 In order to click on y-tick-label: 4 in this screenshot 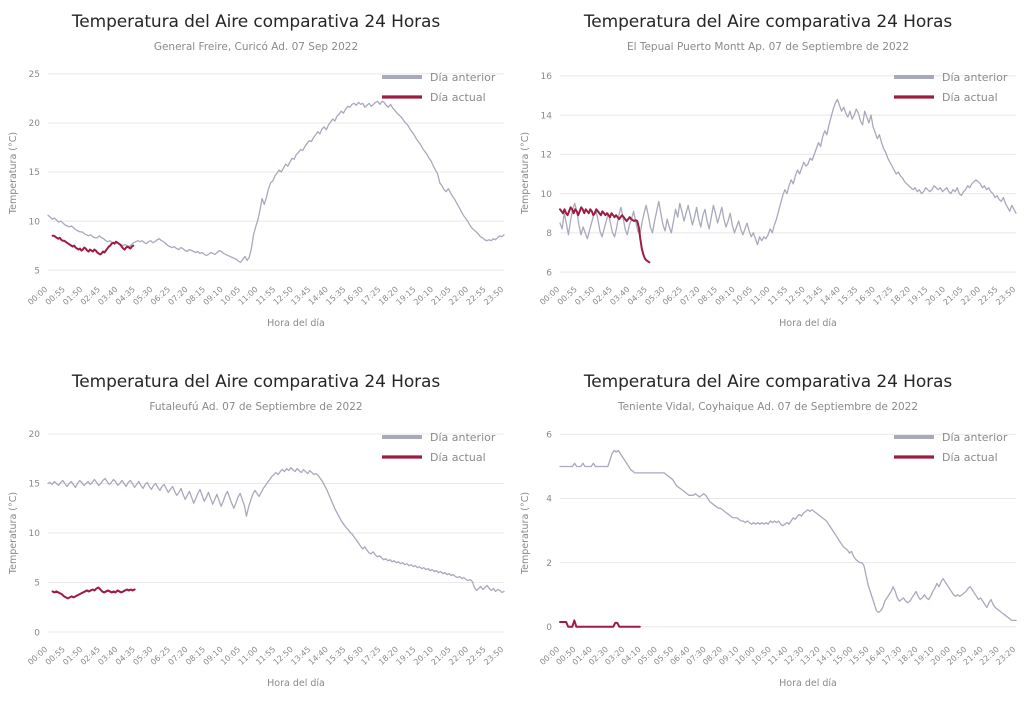, I will do `click(549, 500)`.